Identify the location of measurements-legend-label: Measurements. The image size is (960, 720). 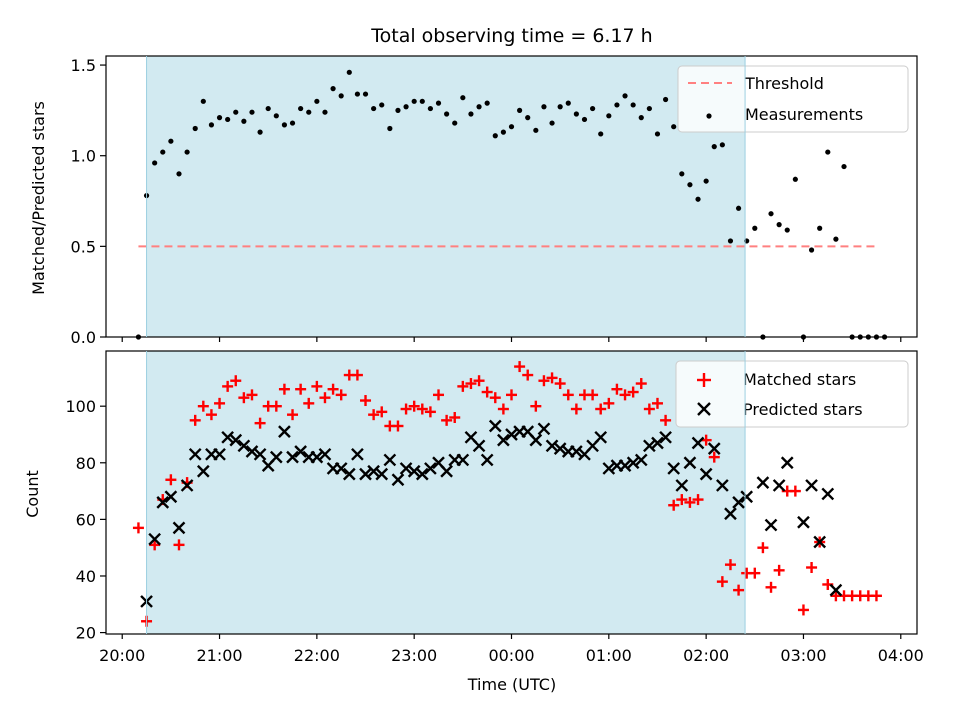
(804, 114).